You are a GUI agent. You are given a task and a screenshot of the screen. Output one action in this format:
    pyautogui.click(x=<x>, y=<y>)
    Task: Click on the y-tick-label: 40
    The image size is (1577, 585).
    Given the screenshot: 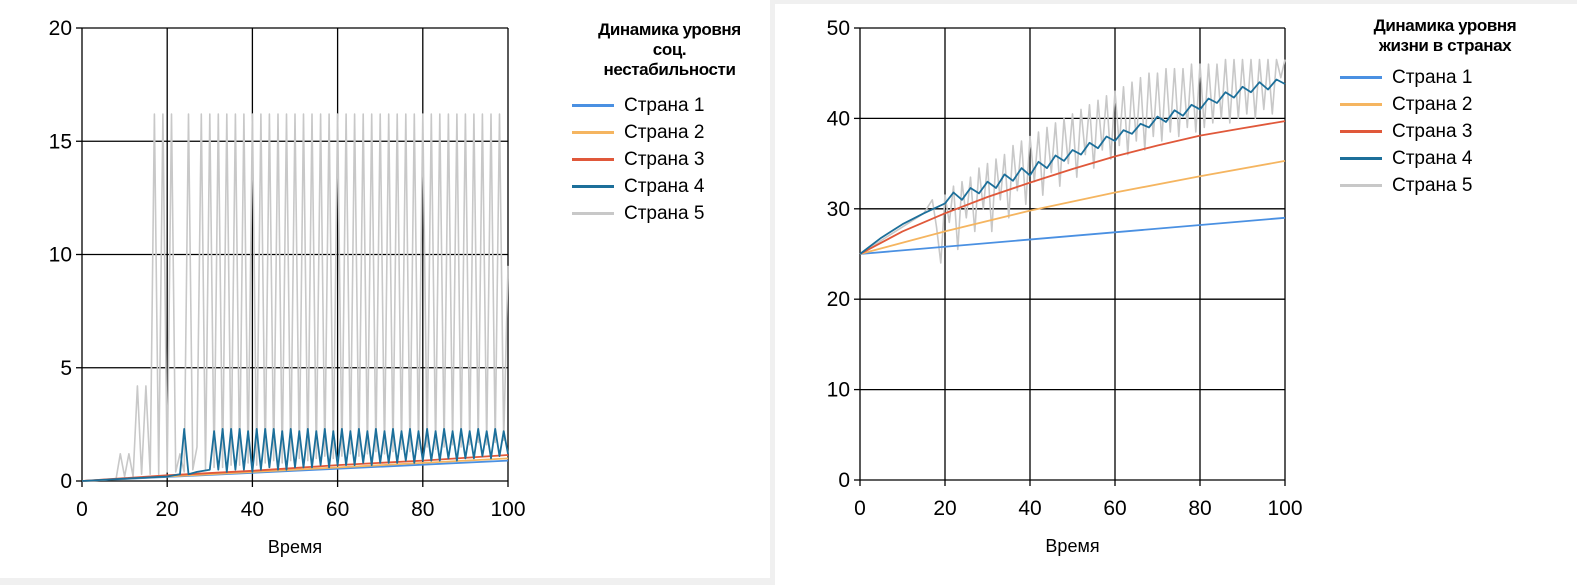 What is the action you would take?
    pyautogui.click(x=838, y=118)
    